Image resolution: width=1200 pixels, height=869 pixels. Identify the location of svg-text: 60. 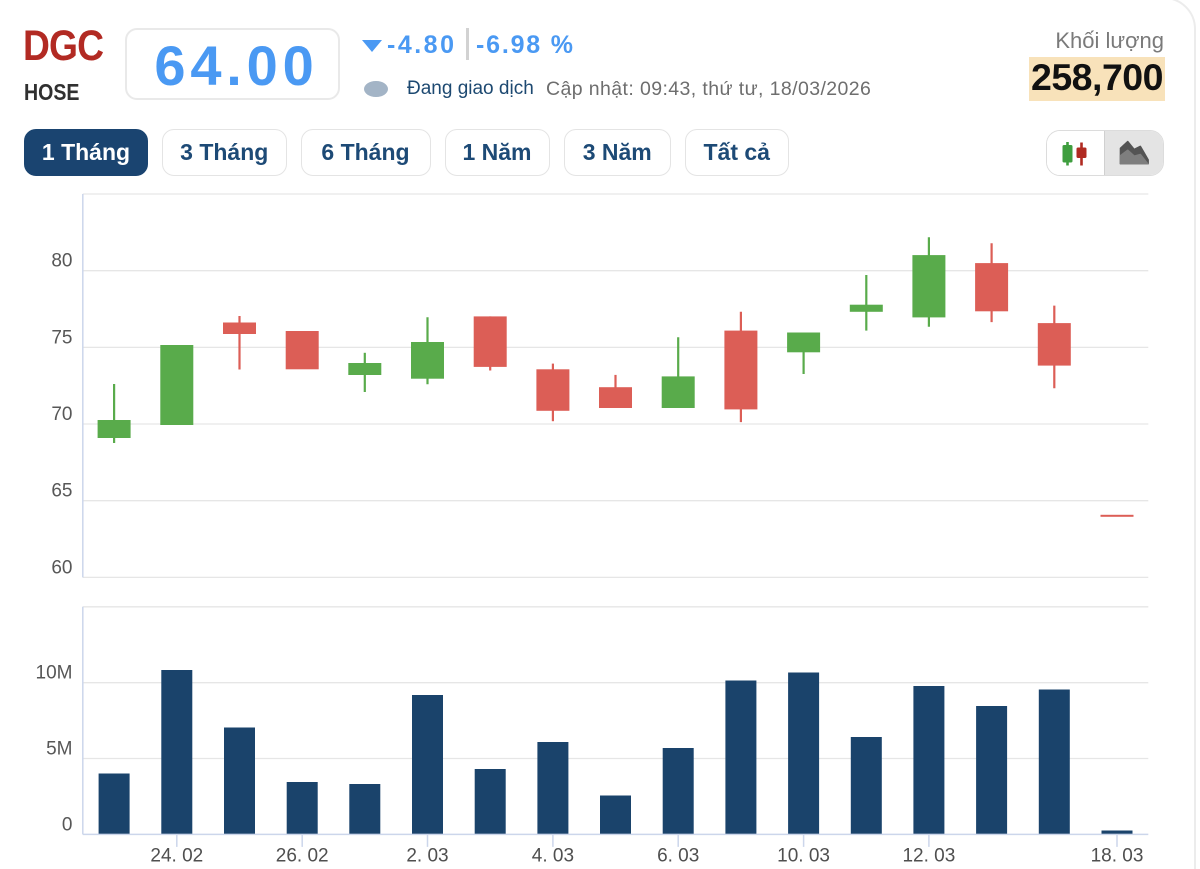
(61, 567).